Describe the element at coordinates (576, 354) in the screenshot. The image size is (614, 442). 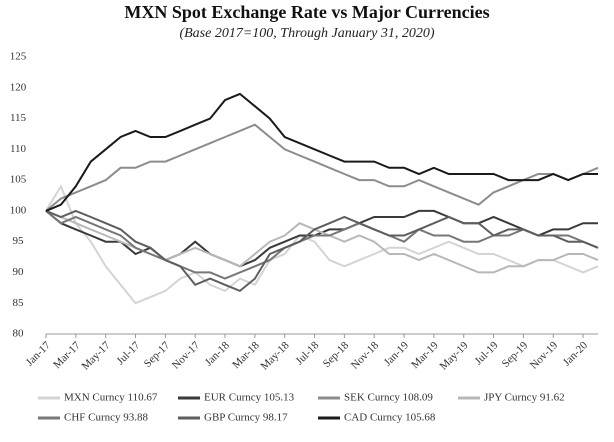
I see `x-tick-label: Jan-20` at that location.